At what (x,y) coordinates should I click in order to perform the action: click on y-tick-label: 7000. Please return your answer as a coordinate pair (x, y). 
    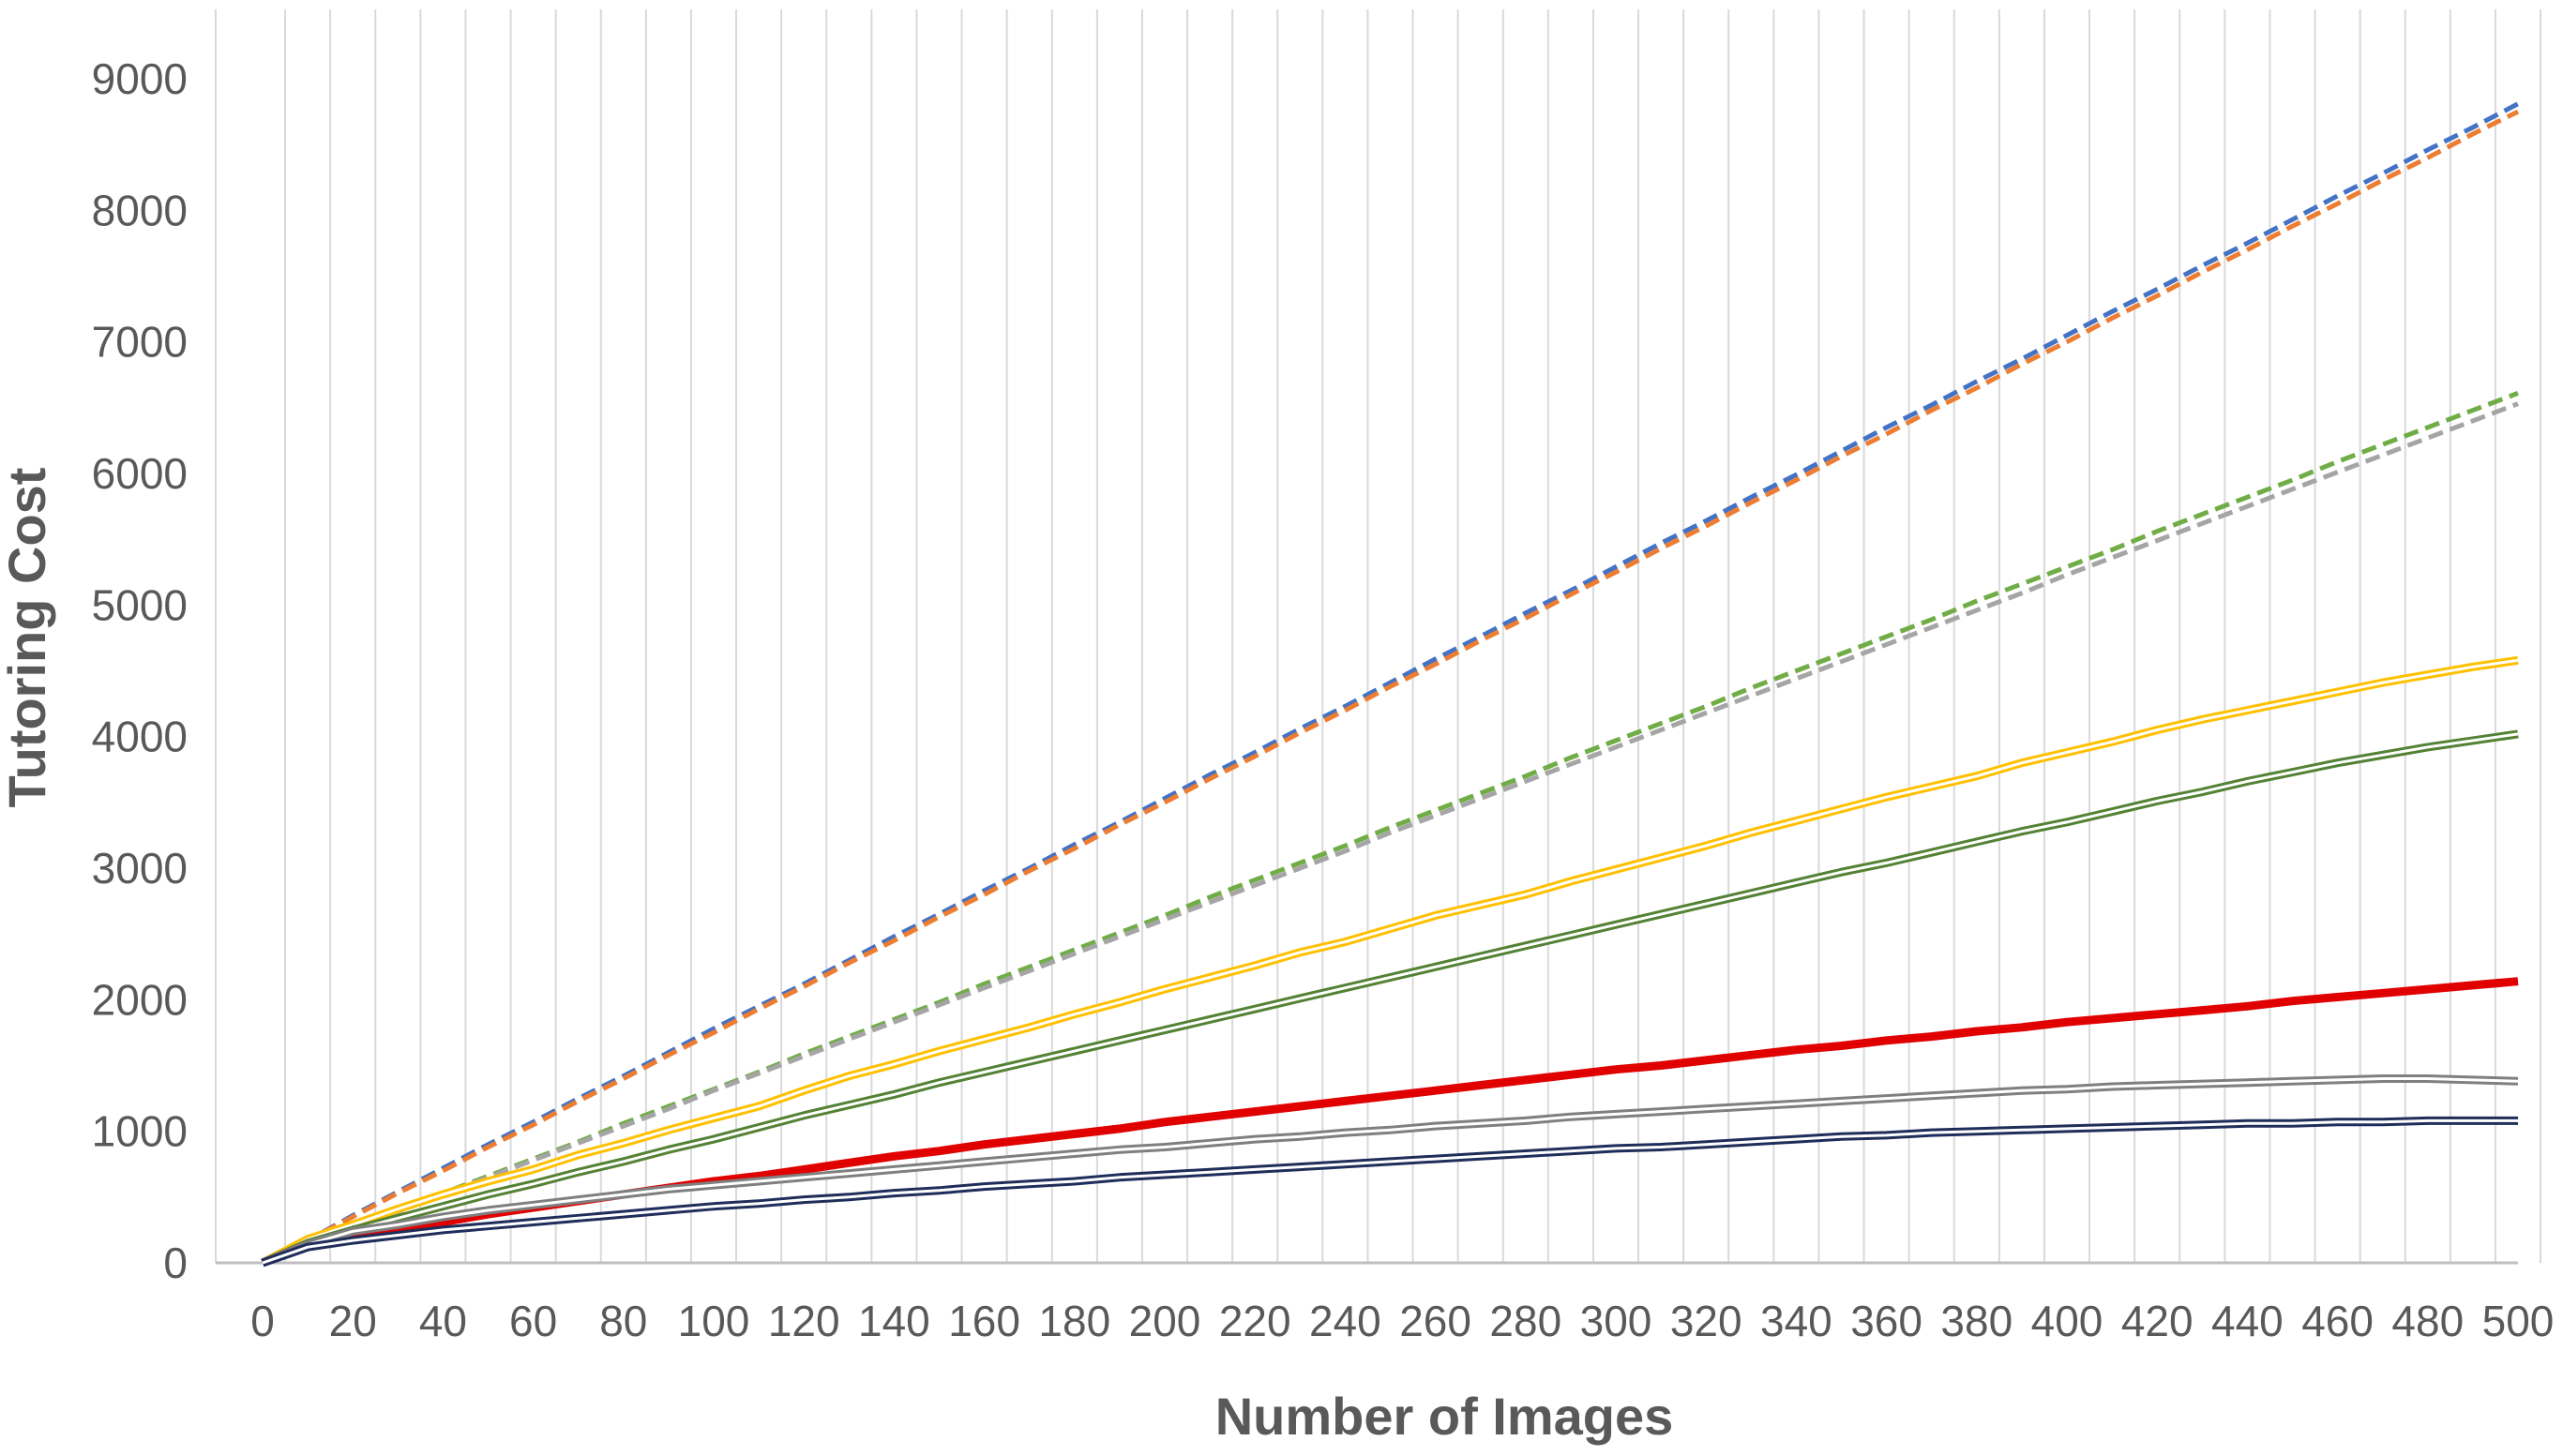
    Looking at the image, I should click on (140, 342).